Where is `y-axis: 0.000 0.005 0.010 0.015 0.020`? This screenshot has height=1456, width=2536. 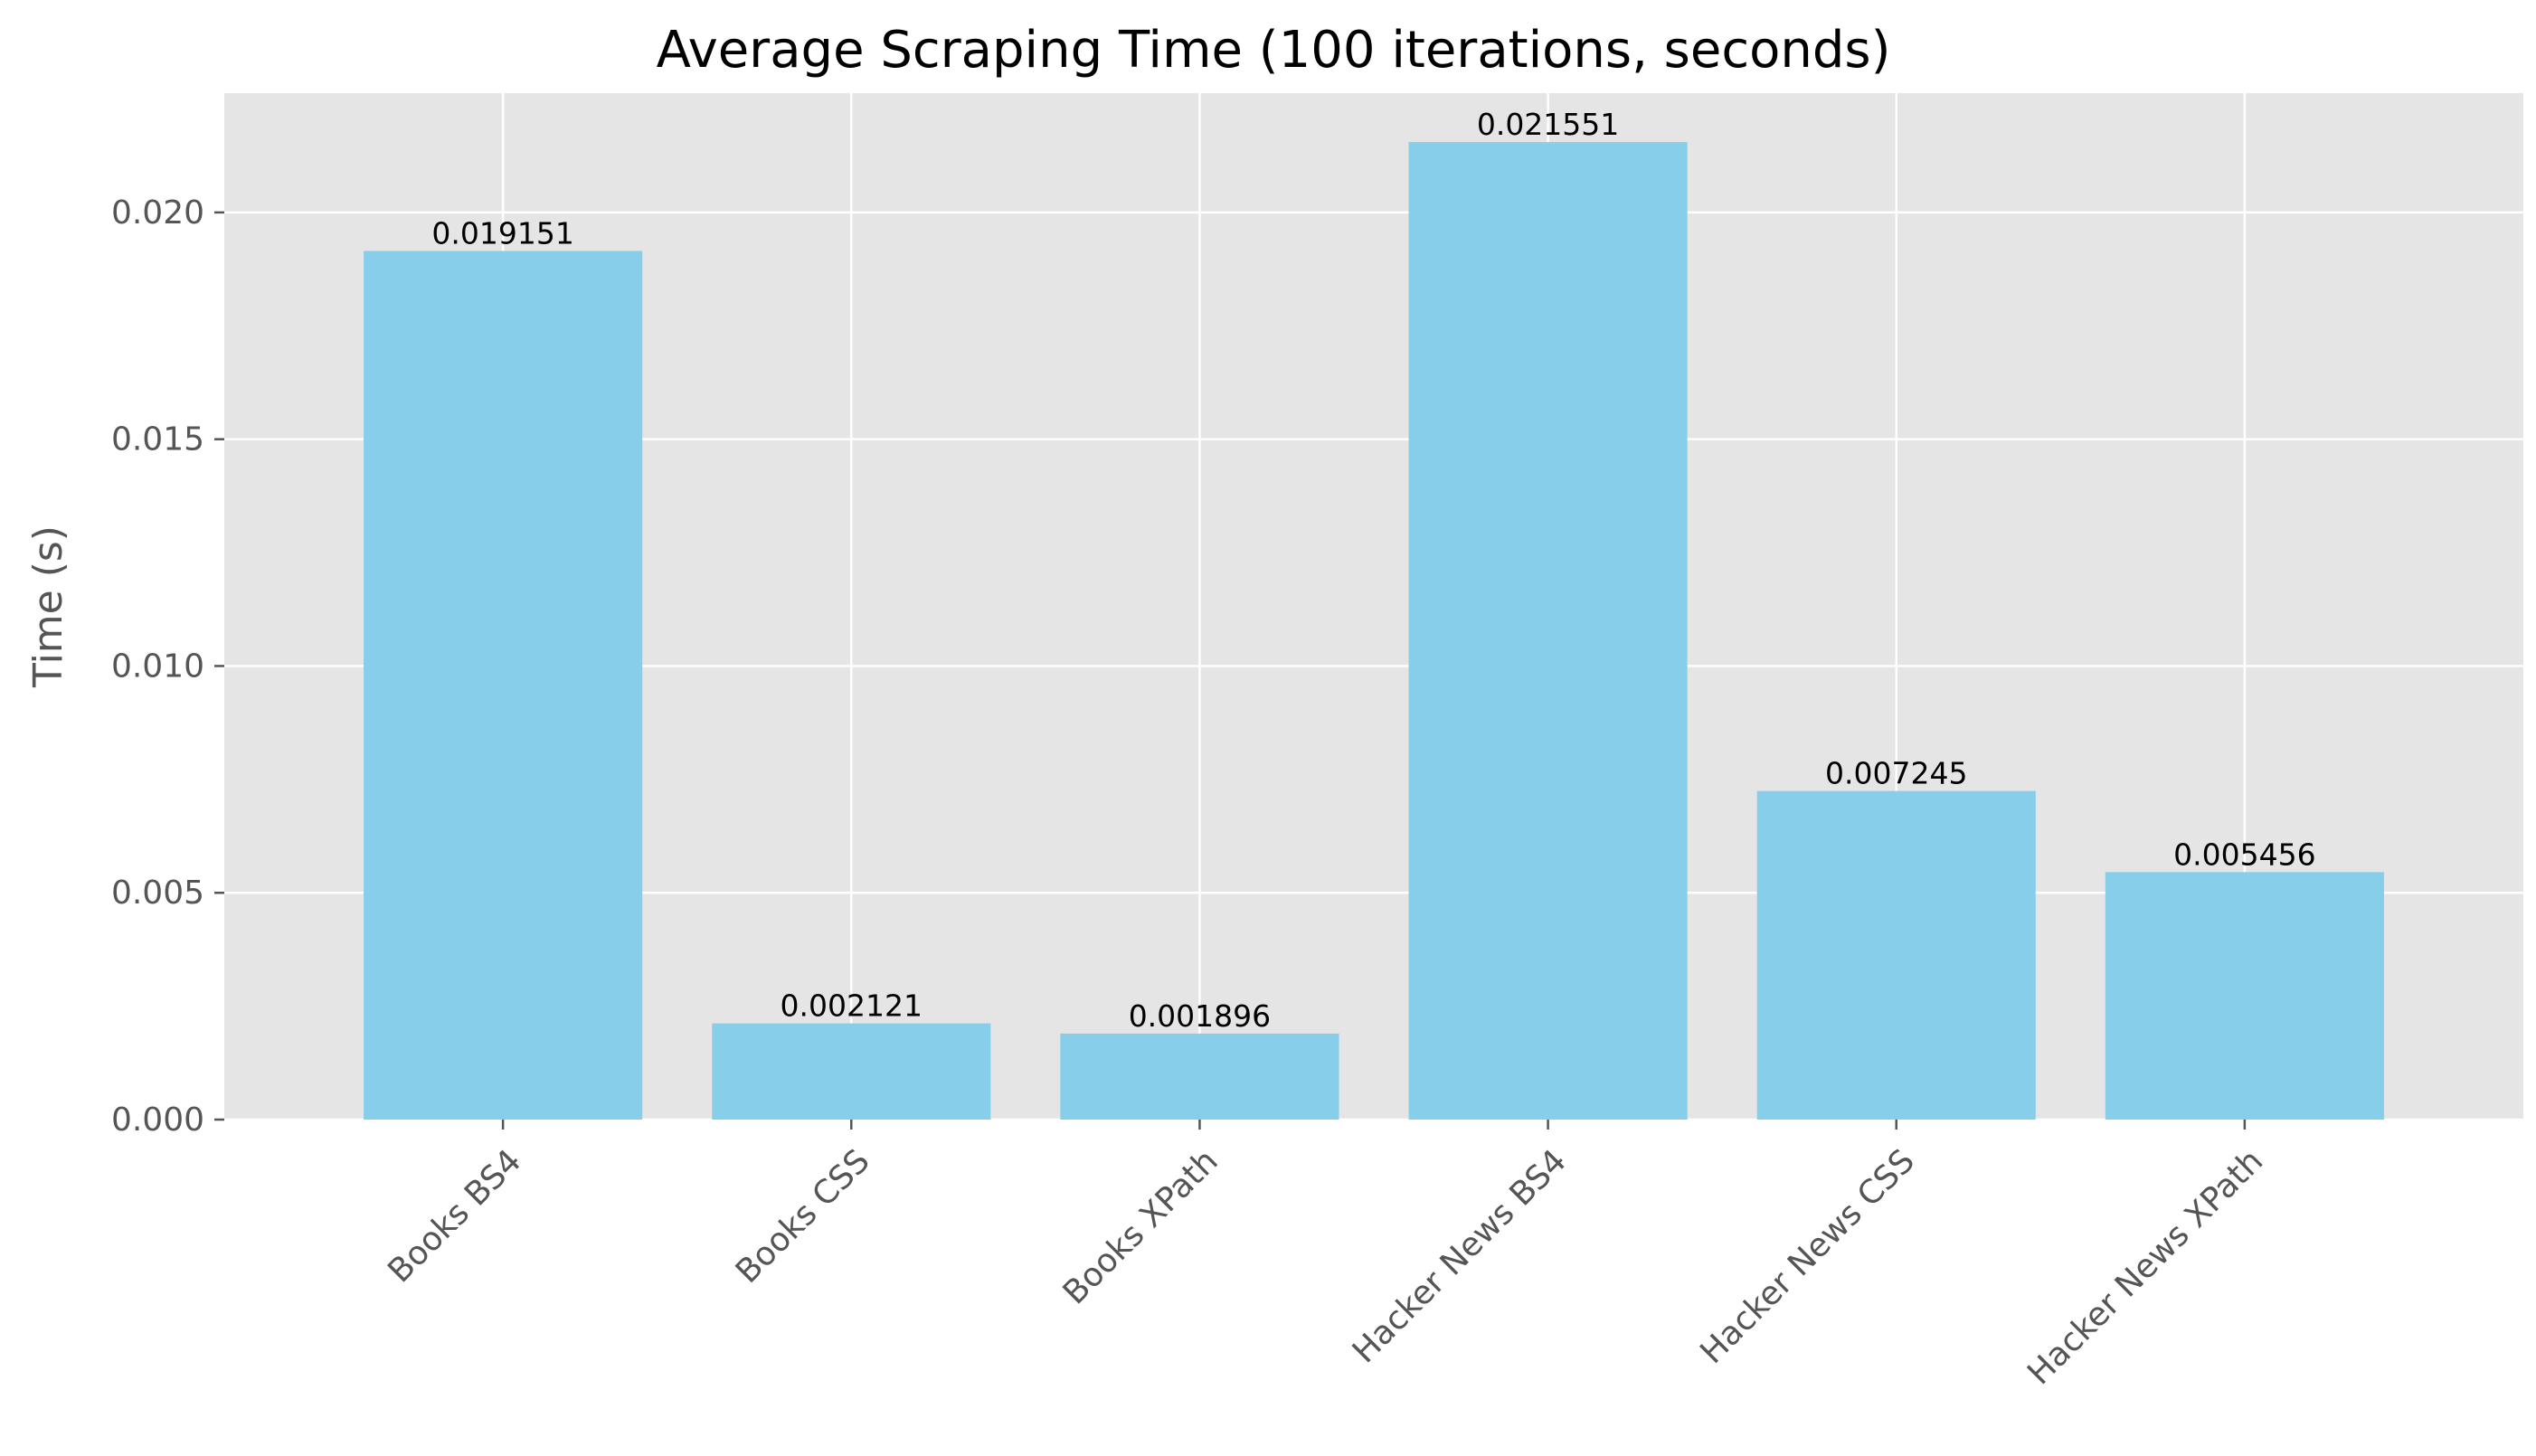
y-axis: 0.000 0.005 0.010 0.015 0.020 is located at coordinates (167, 667).